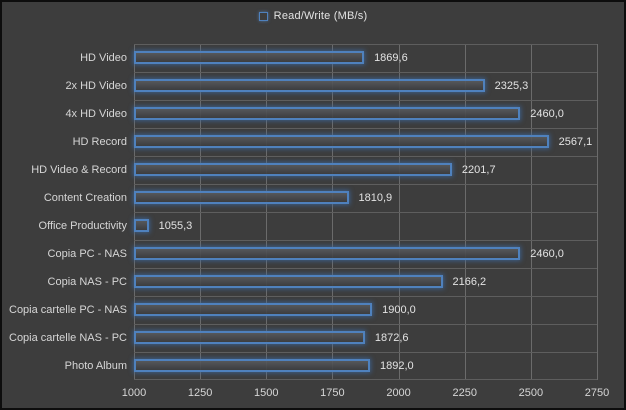  I want to click on gridline-vertical, so click(597, 212).